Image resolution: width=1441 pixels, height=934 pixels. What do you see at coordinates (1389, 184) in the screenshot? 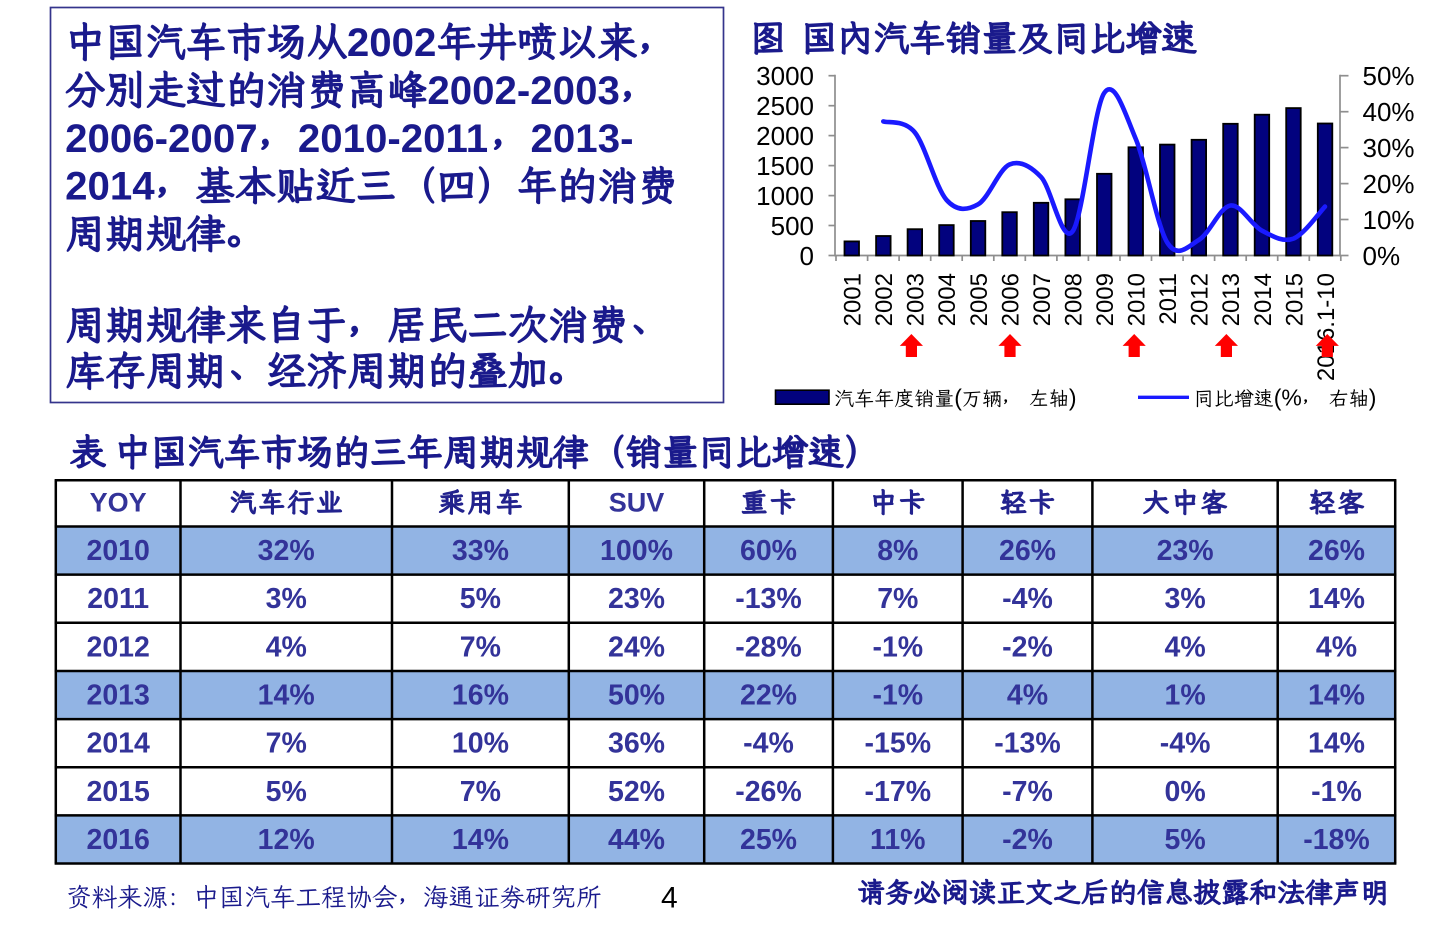
I see `svg-text: 20%` at bounding box center [1389, 184].